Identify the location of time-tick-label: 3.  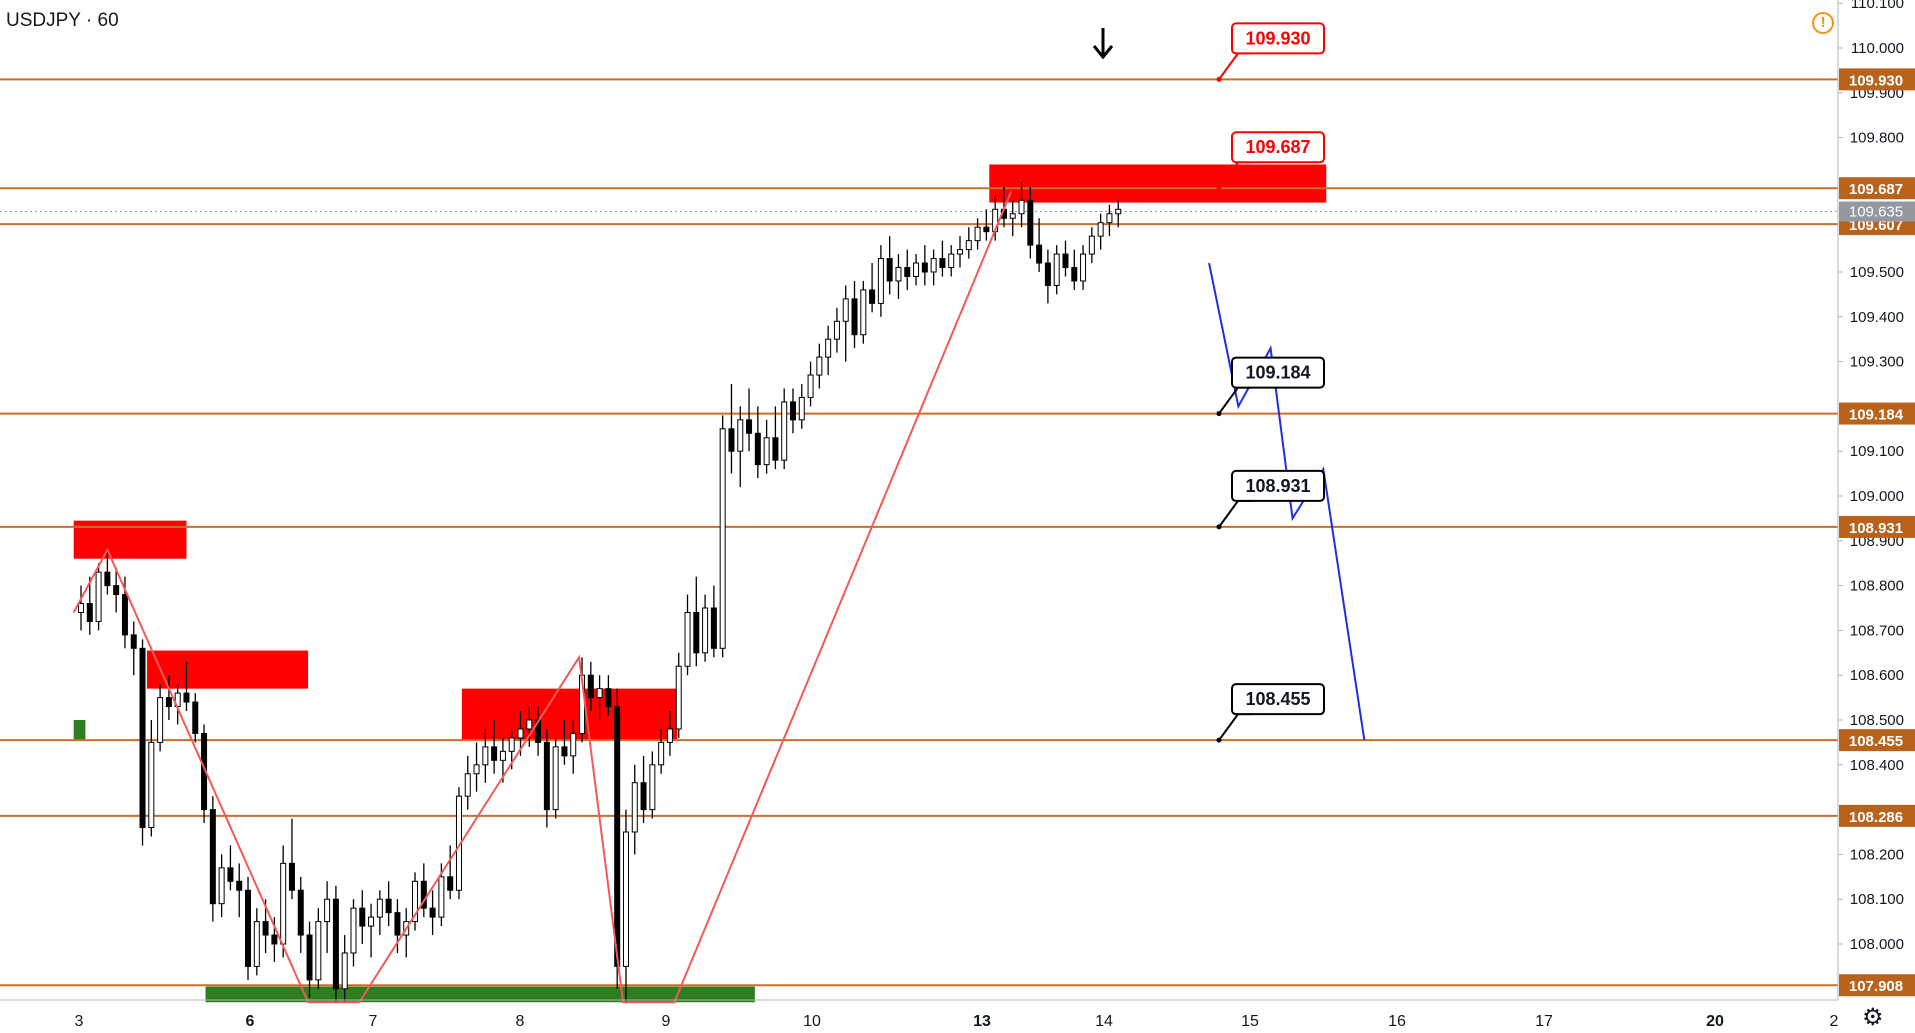
(79, 1021).